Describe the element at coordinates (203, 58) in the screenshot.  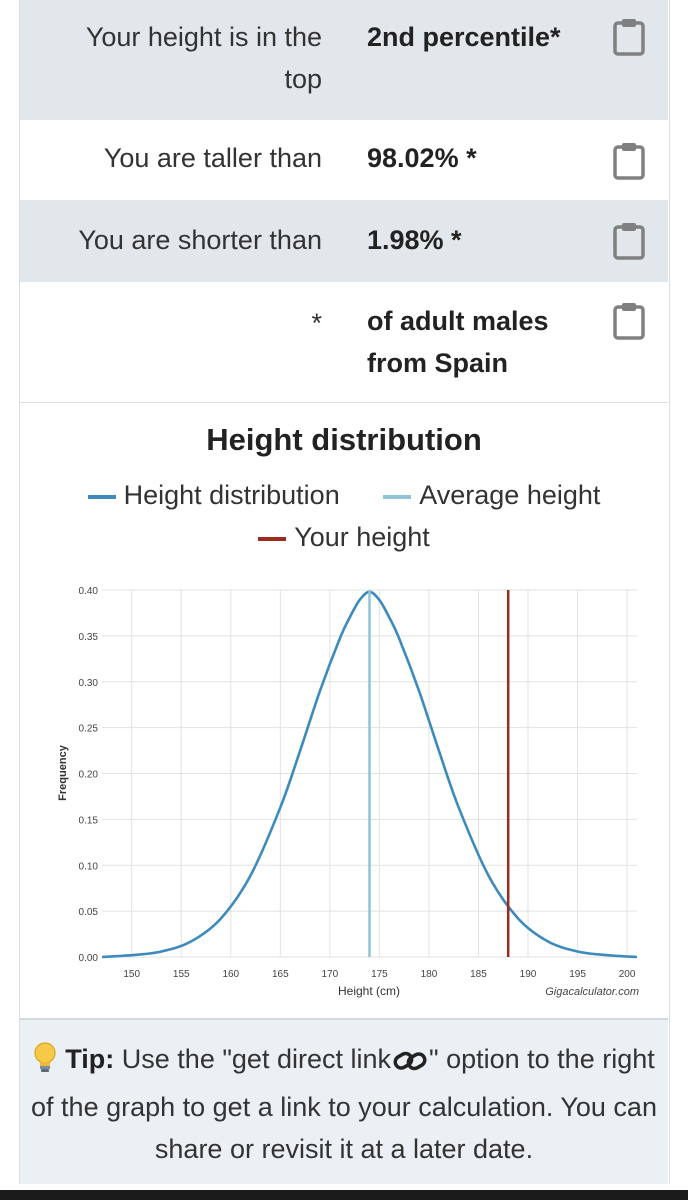
I see `result-label: Your height is in the top` at that location.